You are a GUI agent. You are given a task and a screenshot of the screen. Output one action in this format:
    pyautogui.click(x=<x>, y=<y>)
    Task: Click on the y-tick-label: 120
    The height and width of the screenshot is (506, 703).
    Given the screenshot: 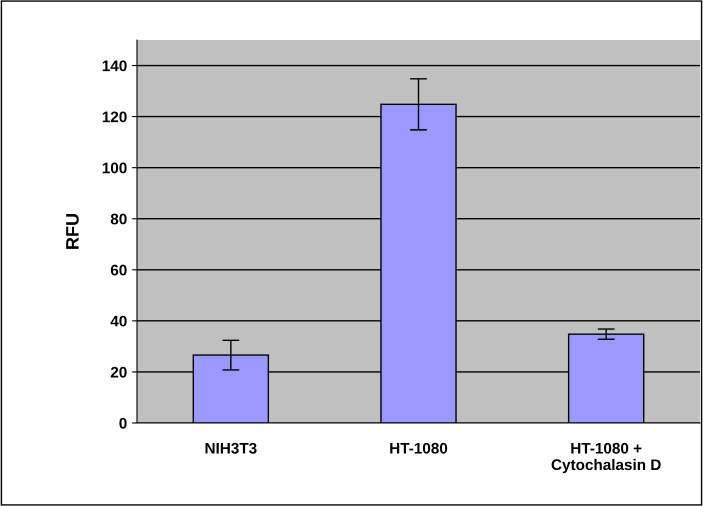 What is the action you would take?
    pyautogui.click(x=114, y=116)
    